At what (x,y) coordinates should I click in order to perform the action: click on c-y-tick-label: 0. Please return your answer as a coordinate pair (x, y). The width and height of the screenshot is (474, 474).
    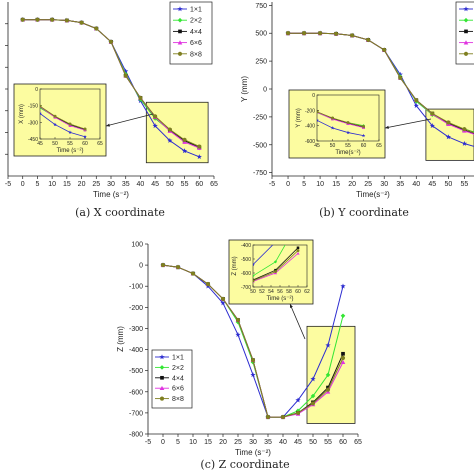
    Looking at the image, I should click on (141, 266).